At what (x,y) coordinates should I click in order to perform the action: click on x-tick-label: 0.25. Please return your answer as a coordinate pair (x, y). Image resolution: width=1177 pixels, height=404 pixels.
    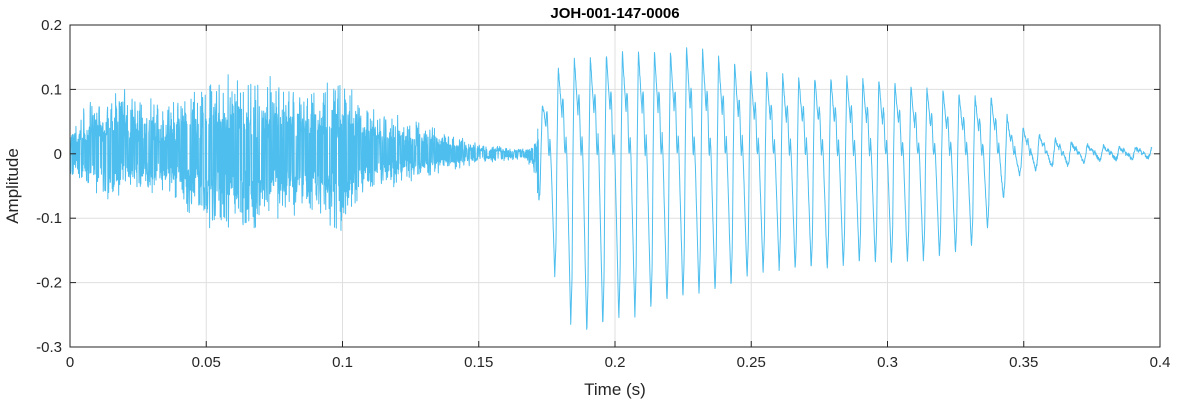
    Looking at the image, I should click on (751, 362).